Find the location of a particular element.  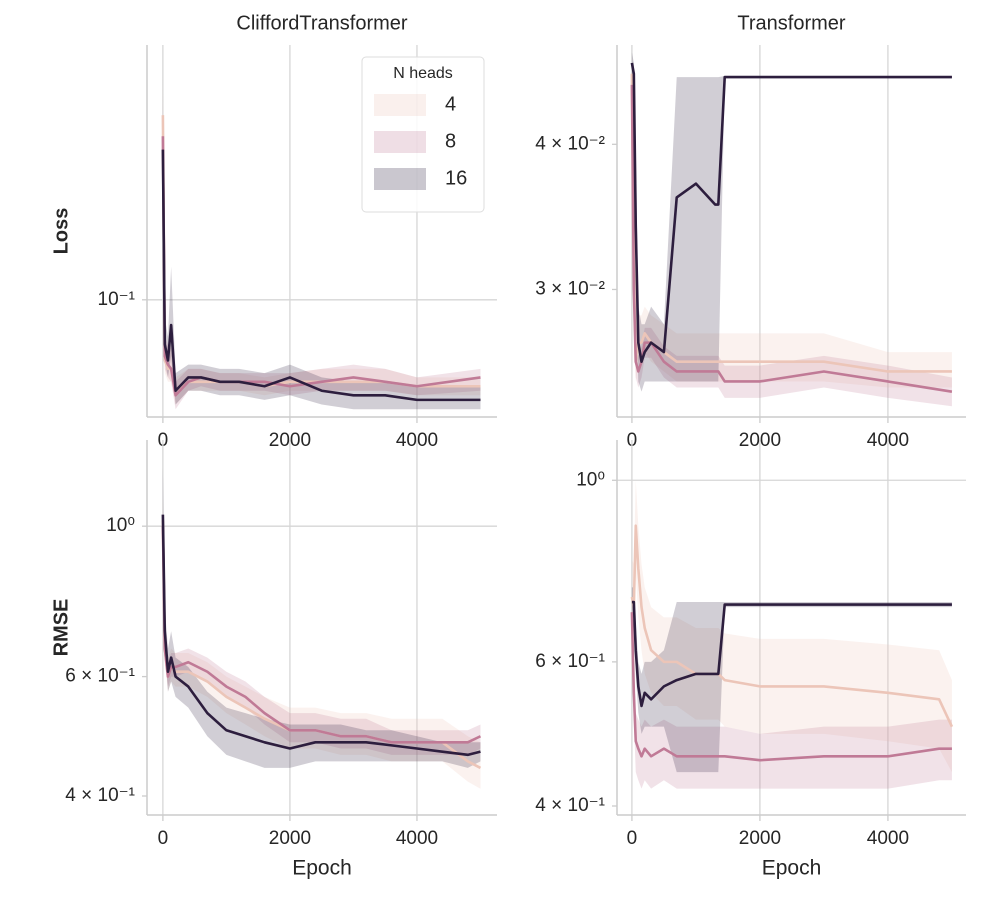

y-tick-label: 4 × 10⁻² is located at coordinates (570, 143).